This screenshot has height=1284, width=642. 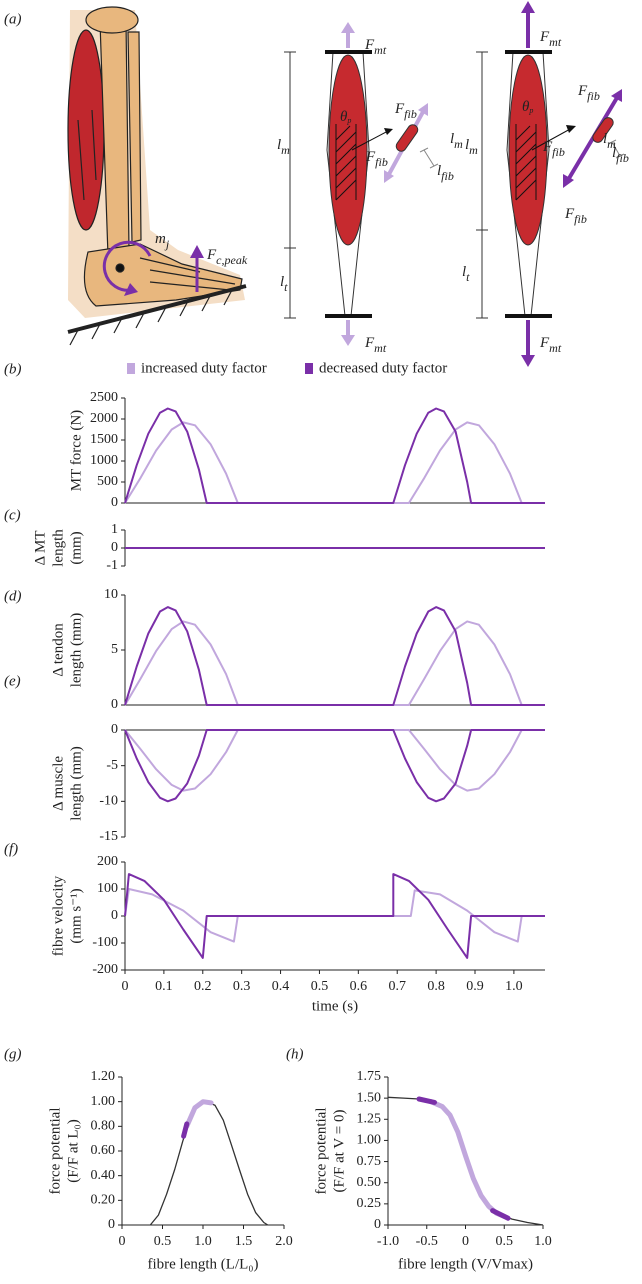 I want to click on x-tick-label: 0.4, so click(x=281, y=986).